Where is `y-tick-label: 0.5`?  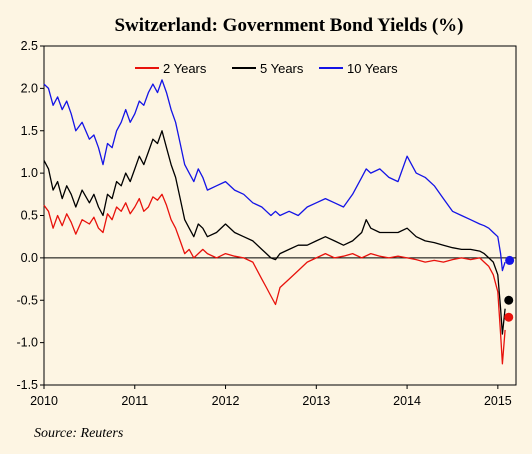
y-tick-label: 0.5 is located at coordinates (29, 216).